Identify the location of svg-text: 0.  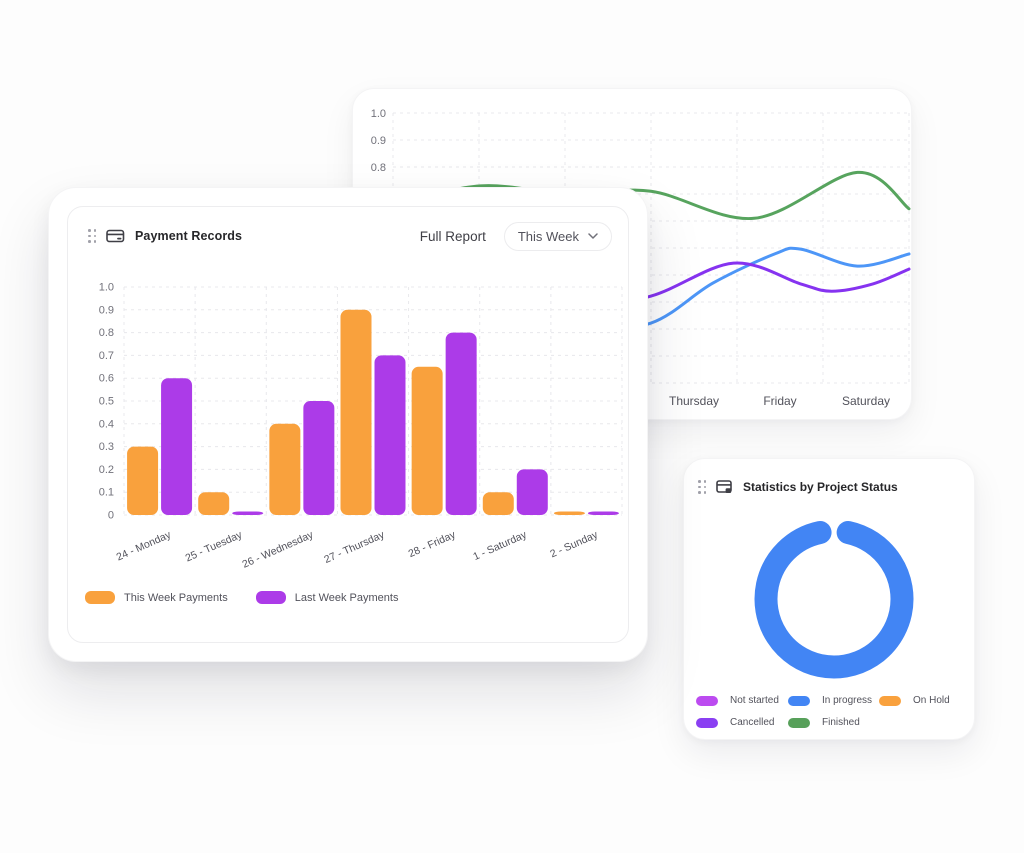
(111, 516).